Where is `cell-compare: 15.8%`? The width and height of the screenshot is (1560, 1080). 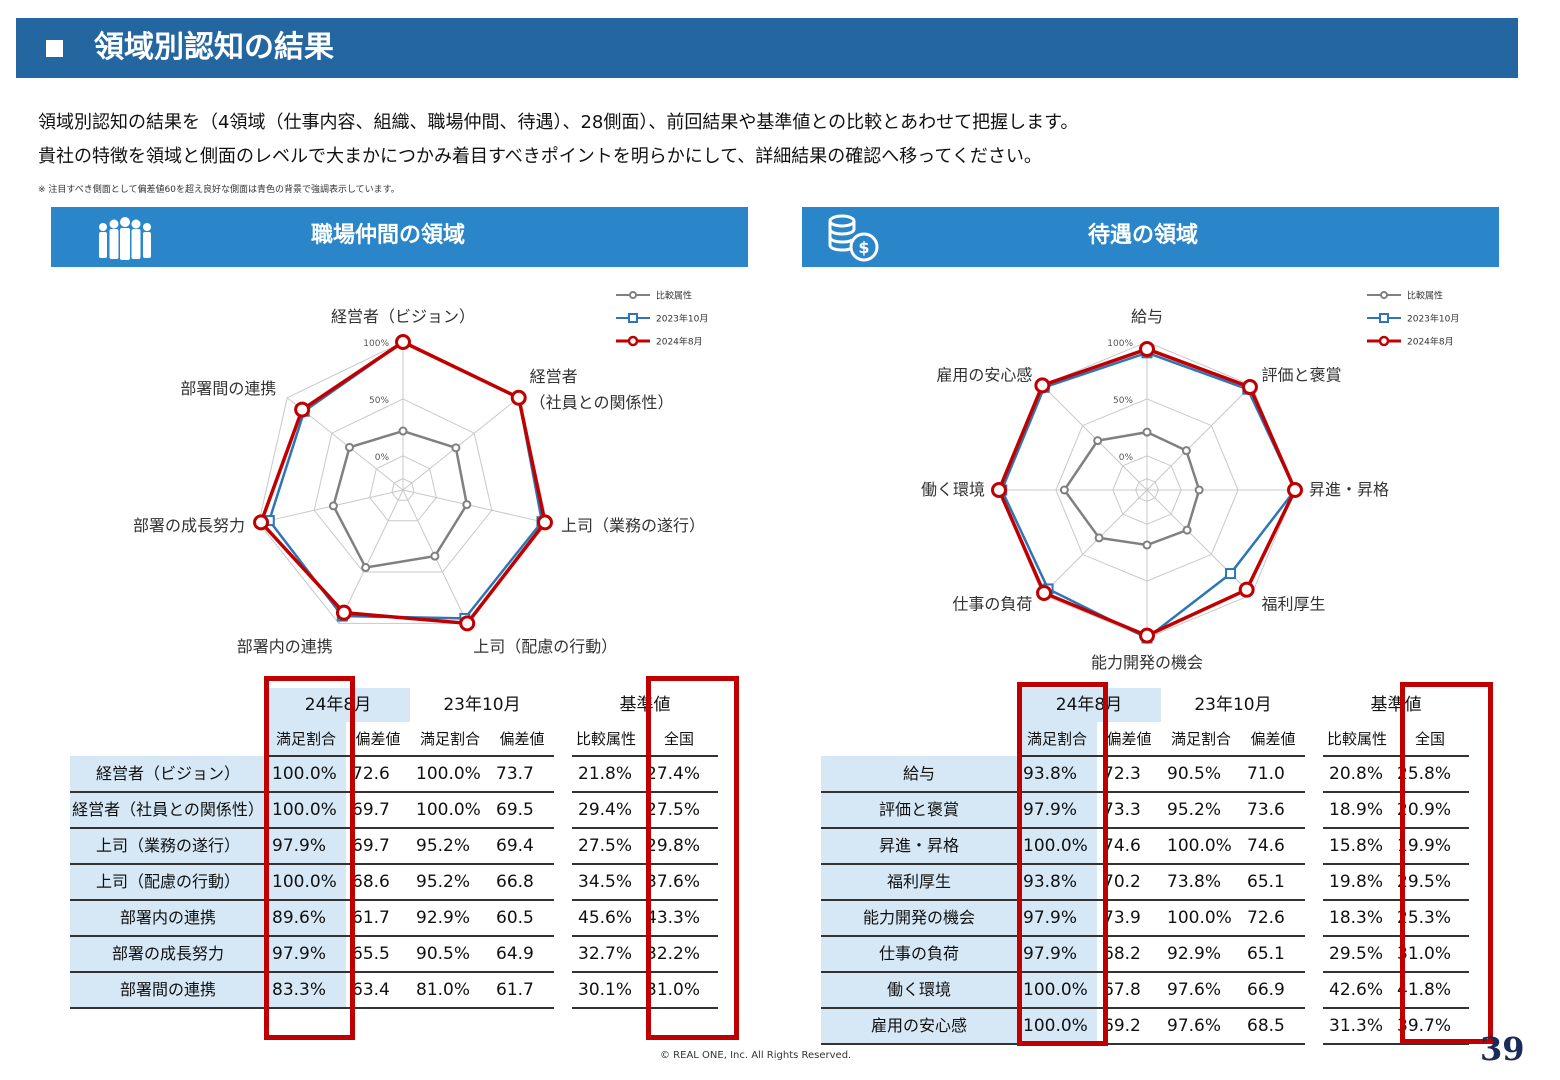 cell-compare: 15.8% is located at coordinates (1357, 846).